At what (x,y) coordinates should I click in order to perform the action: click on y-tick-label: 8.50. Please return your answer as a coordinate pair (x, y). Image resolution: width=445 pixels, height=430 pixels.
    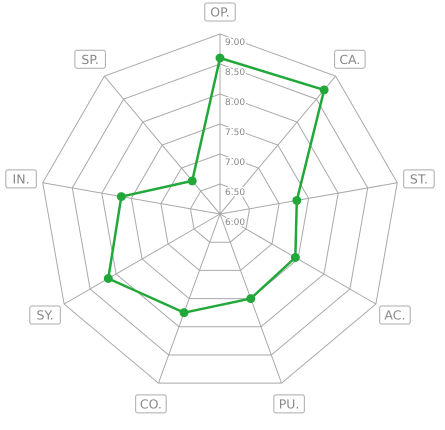
    Looking at the image, I should click on (235, 73).